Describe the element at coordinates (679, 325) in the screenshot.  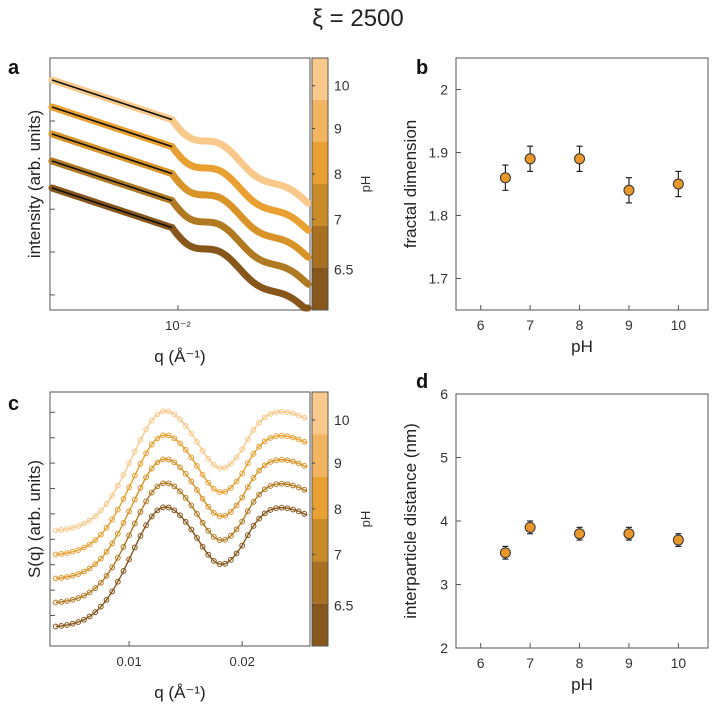
I see `x-tick-label: 10` at that location.